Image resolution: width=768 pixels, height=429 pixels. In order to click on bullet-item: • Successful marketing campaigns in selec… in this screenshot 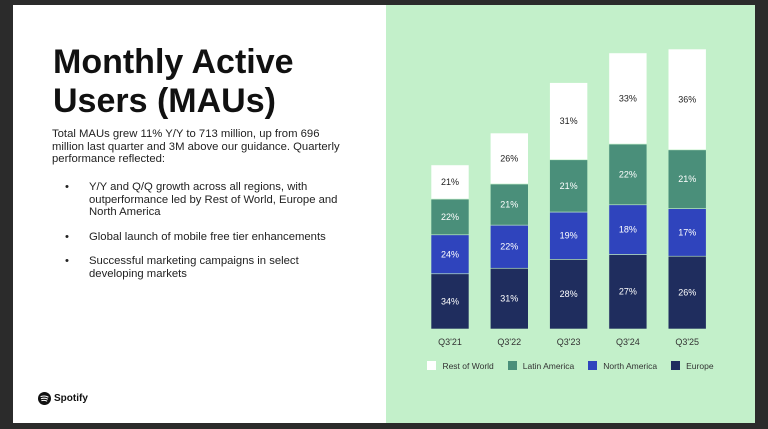, I will do `click(182, 267)`.